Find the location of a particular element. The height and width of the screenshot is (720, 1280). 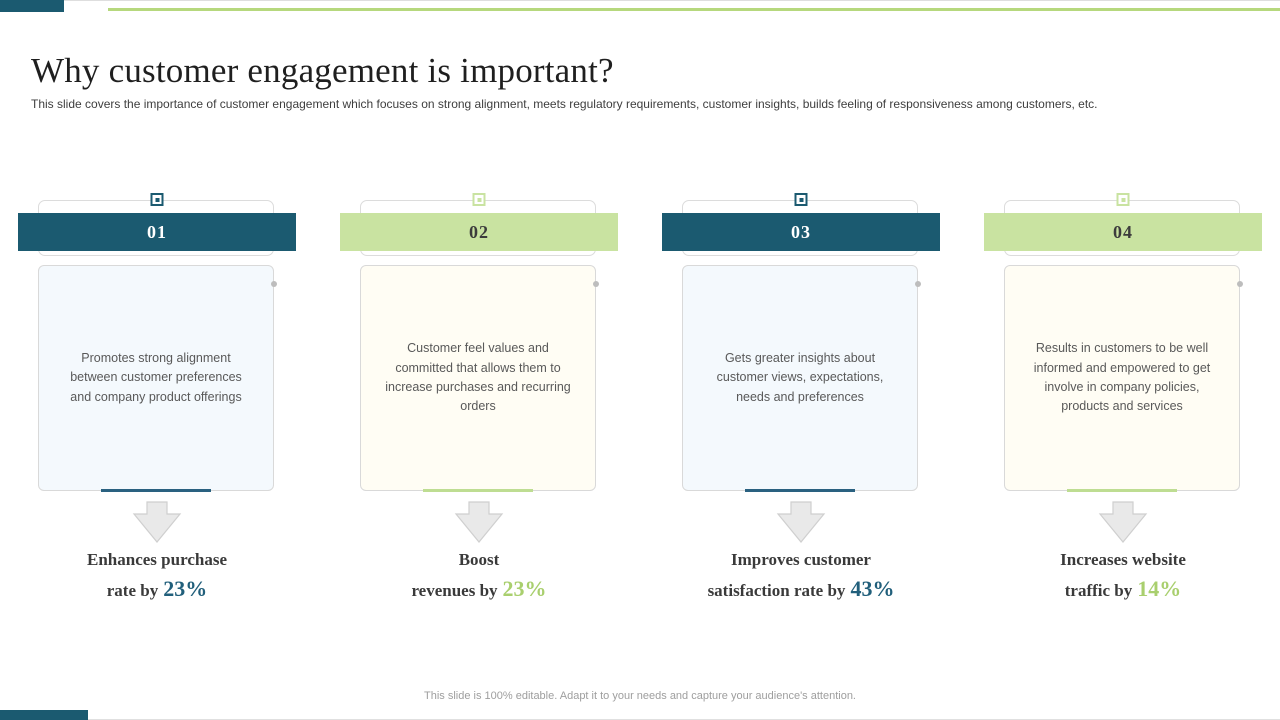

stat-line2: revenues by 23% is located at coordinates (479, 589).